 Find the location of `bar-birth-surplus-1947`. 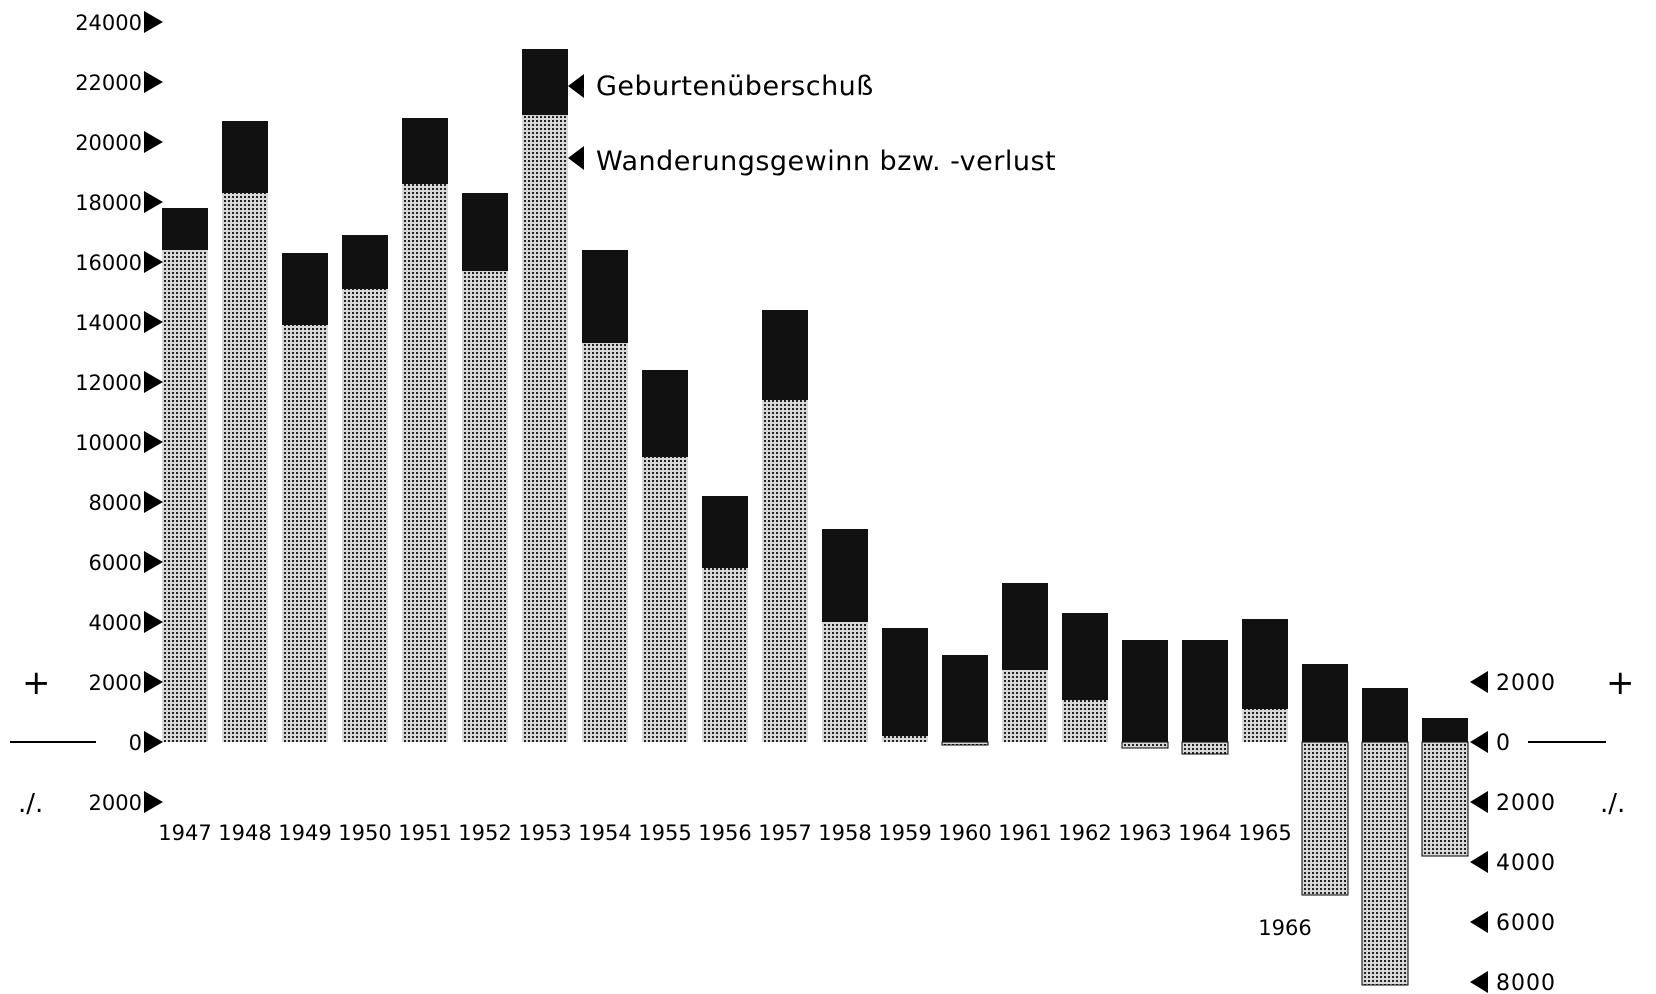

bar-birth-surplus-1947 is located at coordinates (185, 229).